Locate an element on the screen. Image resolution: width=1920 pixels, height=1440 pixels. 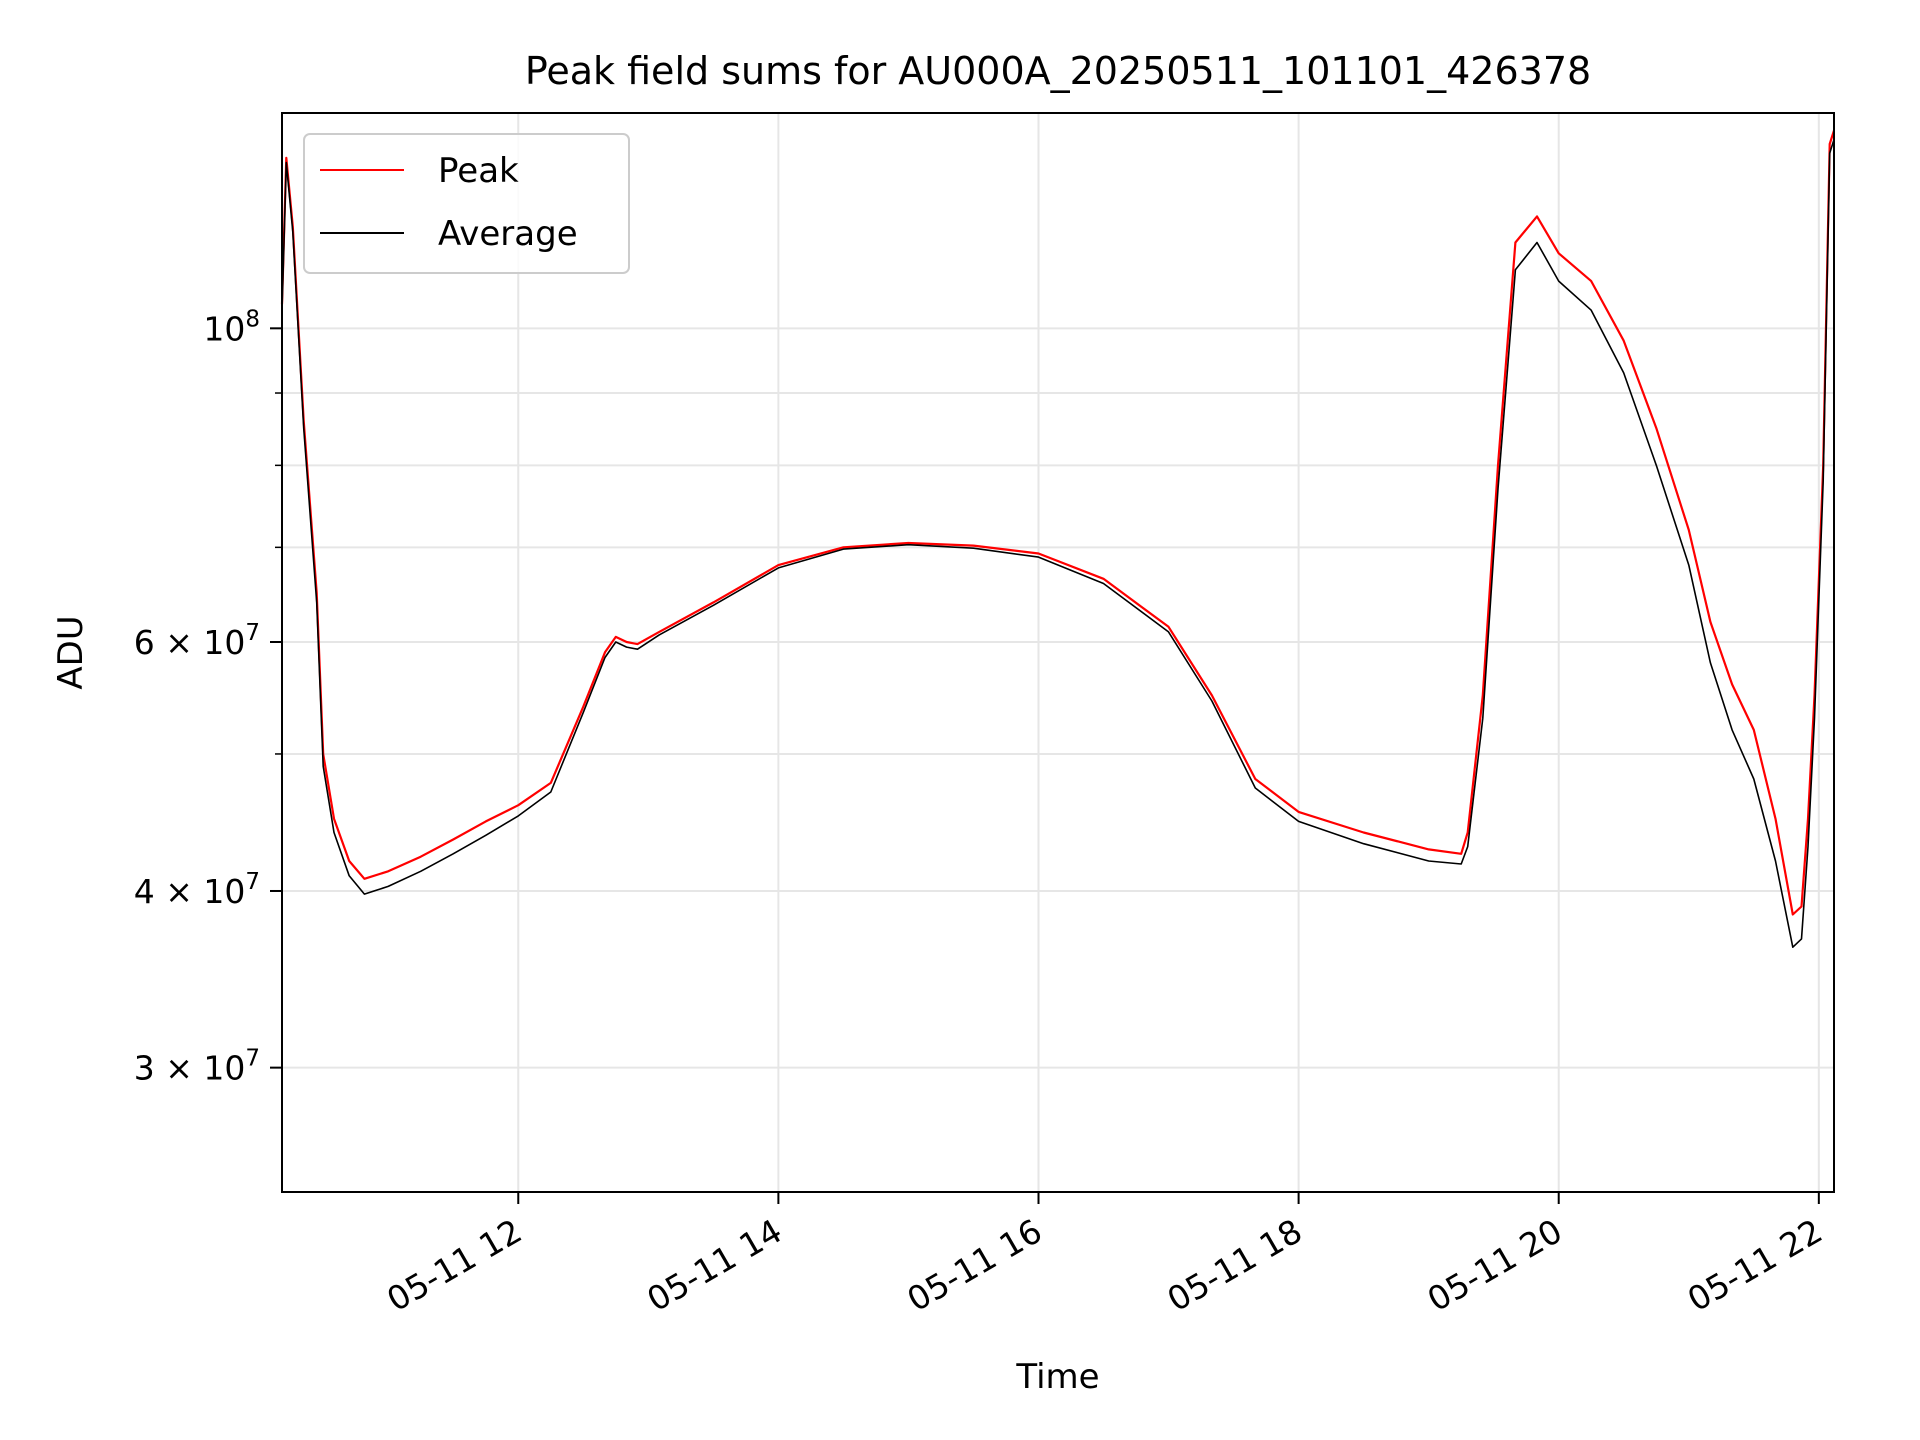
legend: Peak Average is located at coordinates (466, 203).